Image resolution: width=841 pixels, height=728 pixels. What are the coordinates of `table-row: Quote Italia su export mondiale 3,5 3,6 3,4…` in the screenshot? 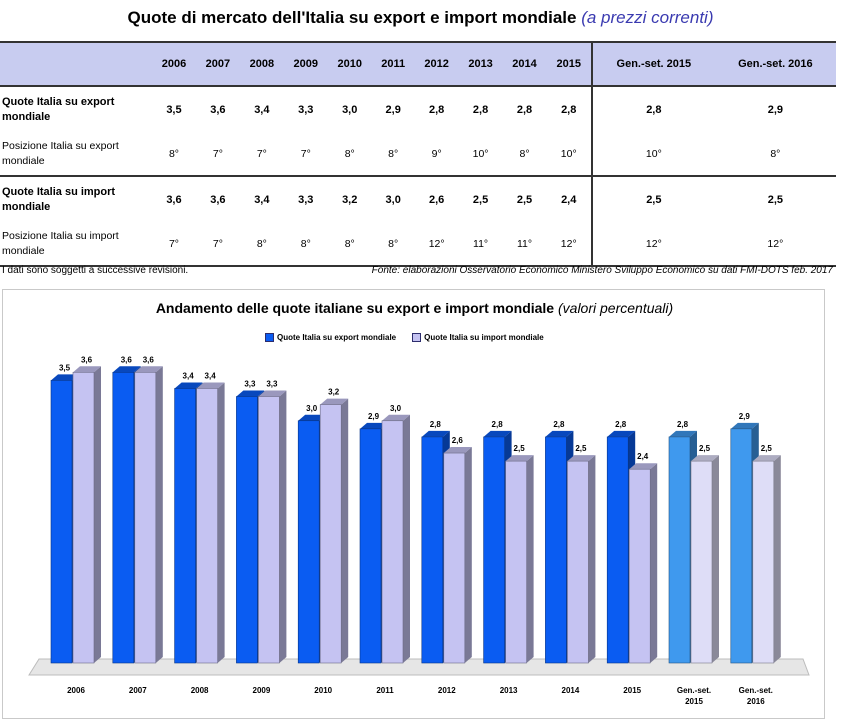 It's located at (418, 109).